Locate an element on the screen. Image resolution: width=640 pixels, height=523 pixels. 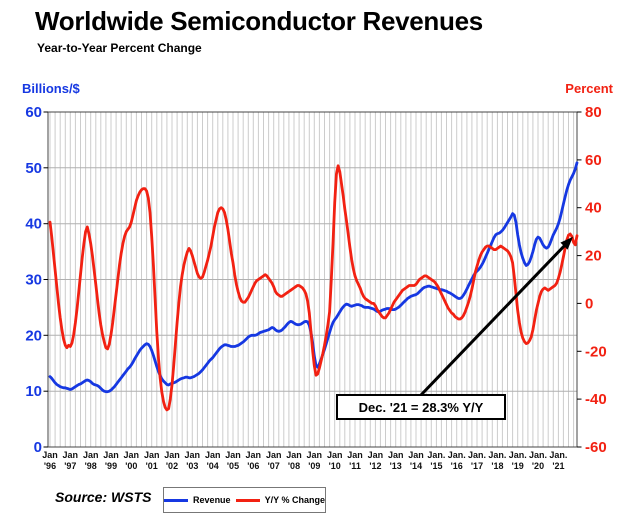
x-tick-year-label: '01 is located at coordinates (152, 466).